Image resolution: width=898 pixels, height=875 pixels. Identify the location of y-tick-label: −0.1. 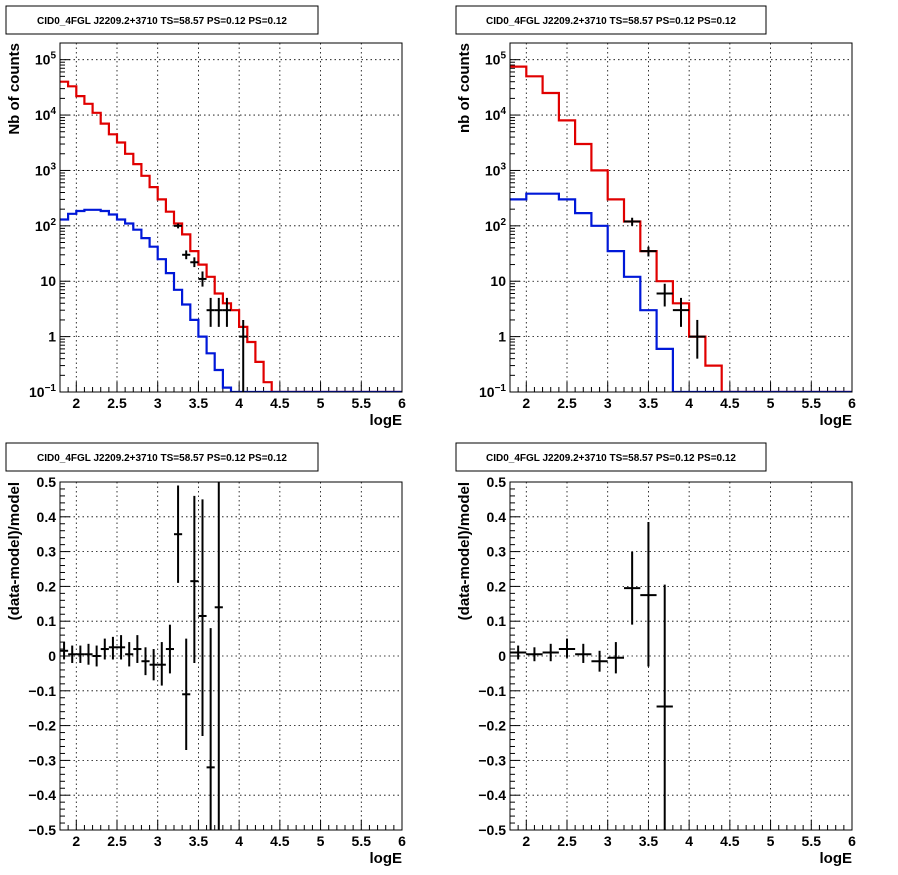
(42, 691).